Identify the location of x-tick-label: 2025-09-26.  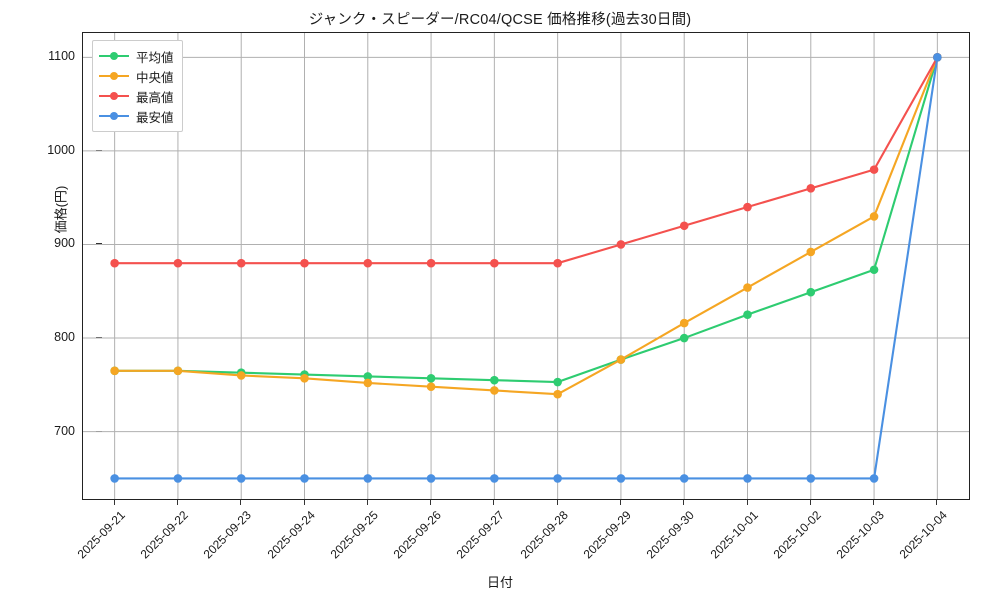
(417, 535).